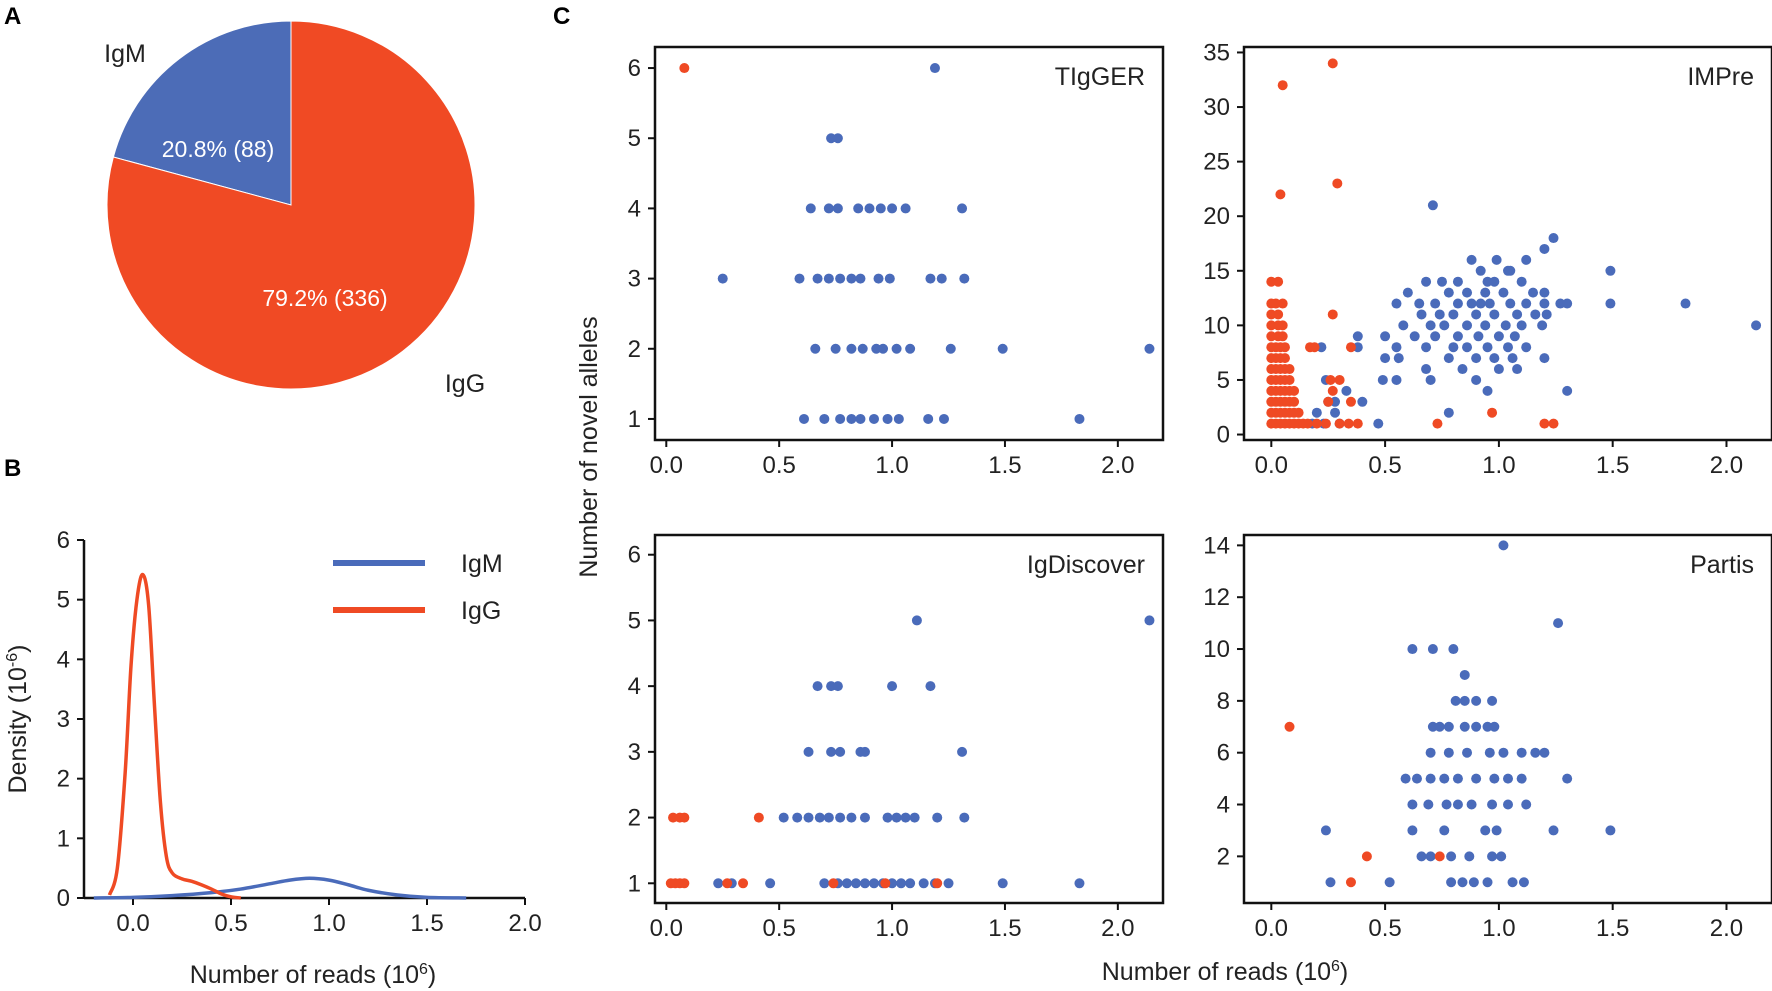 Image resolution: width=1772 pixels, height=991 pixels. What do you see at coordinates (324, 298) in the screenshot?
I see `pie-value-label-igg: 79.2% (336)` at bounding box center [324, 298].